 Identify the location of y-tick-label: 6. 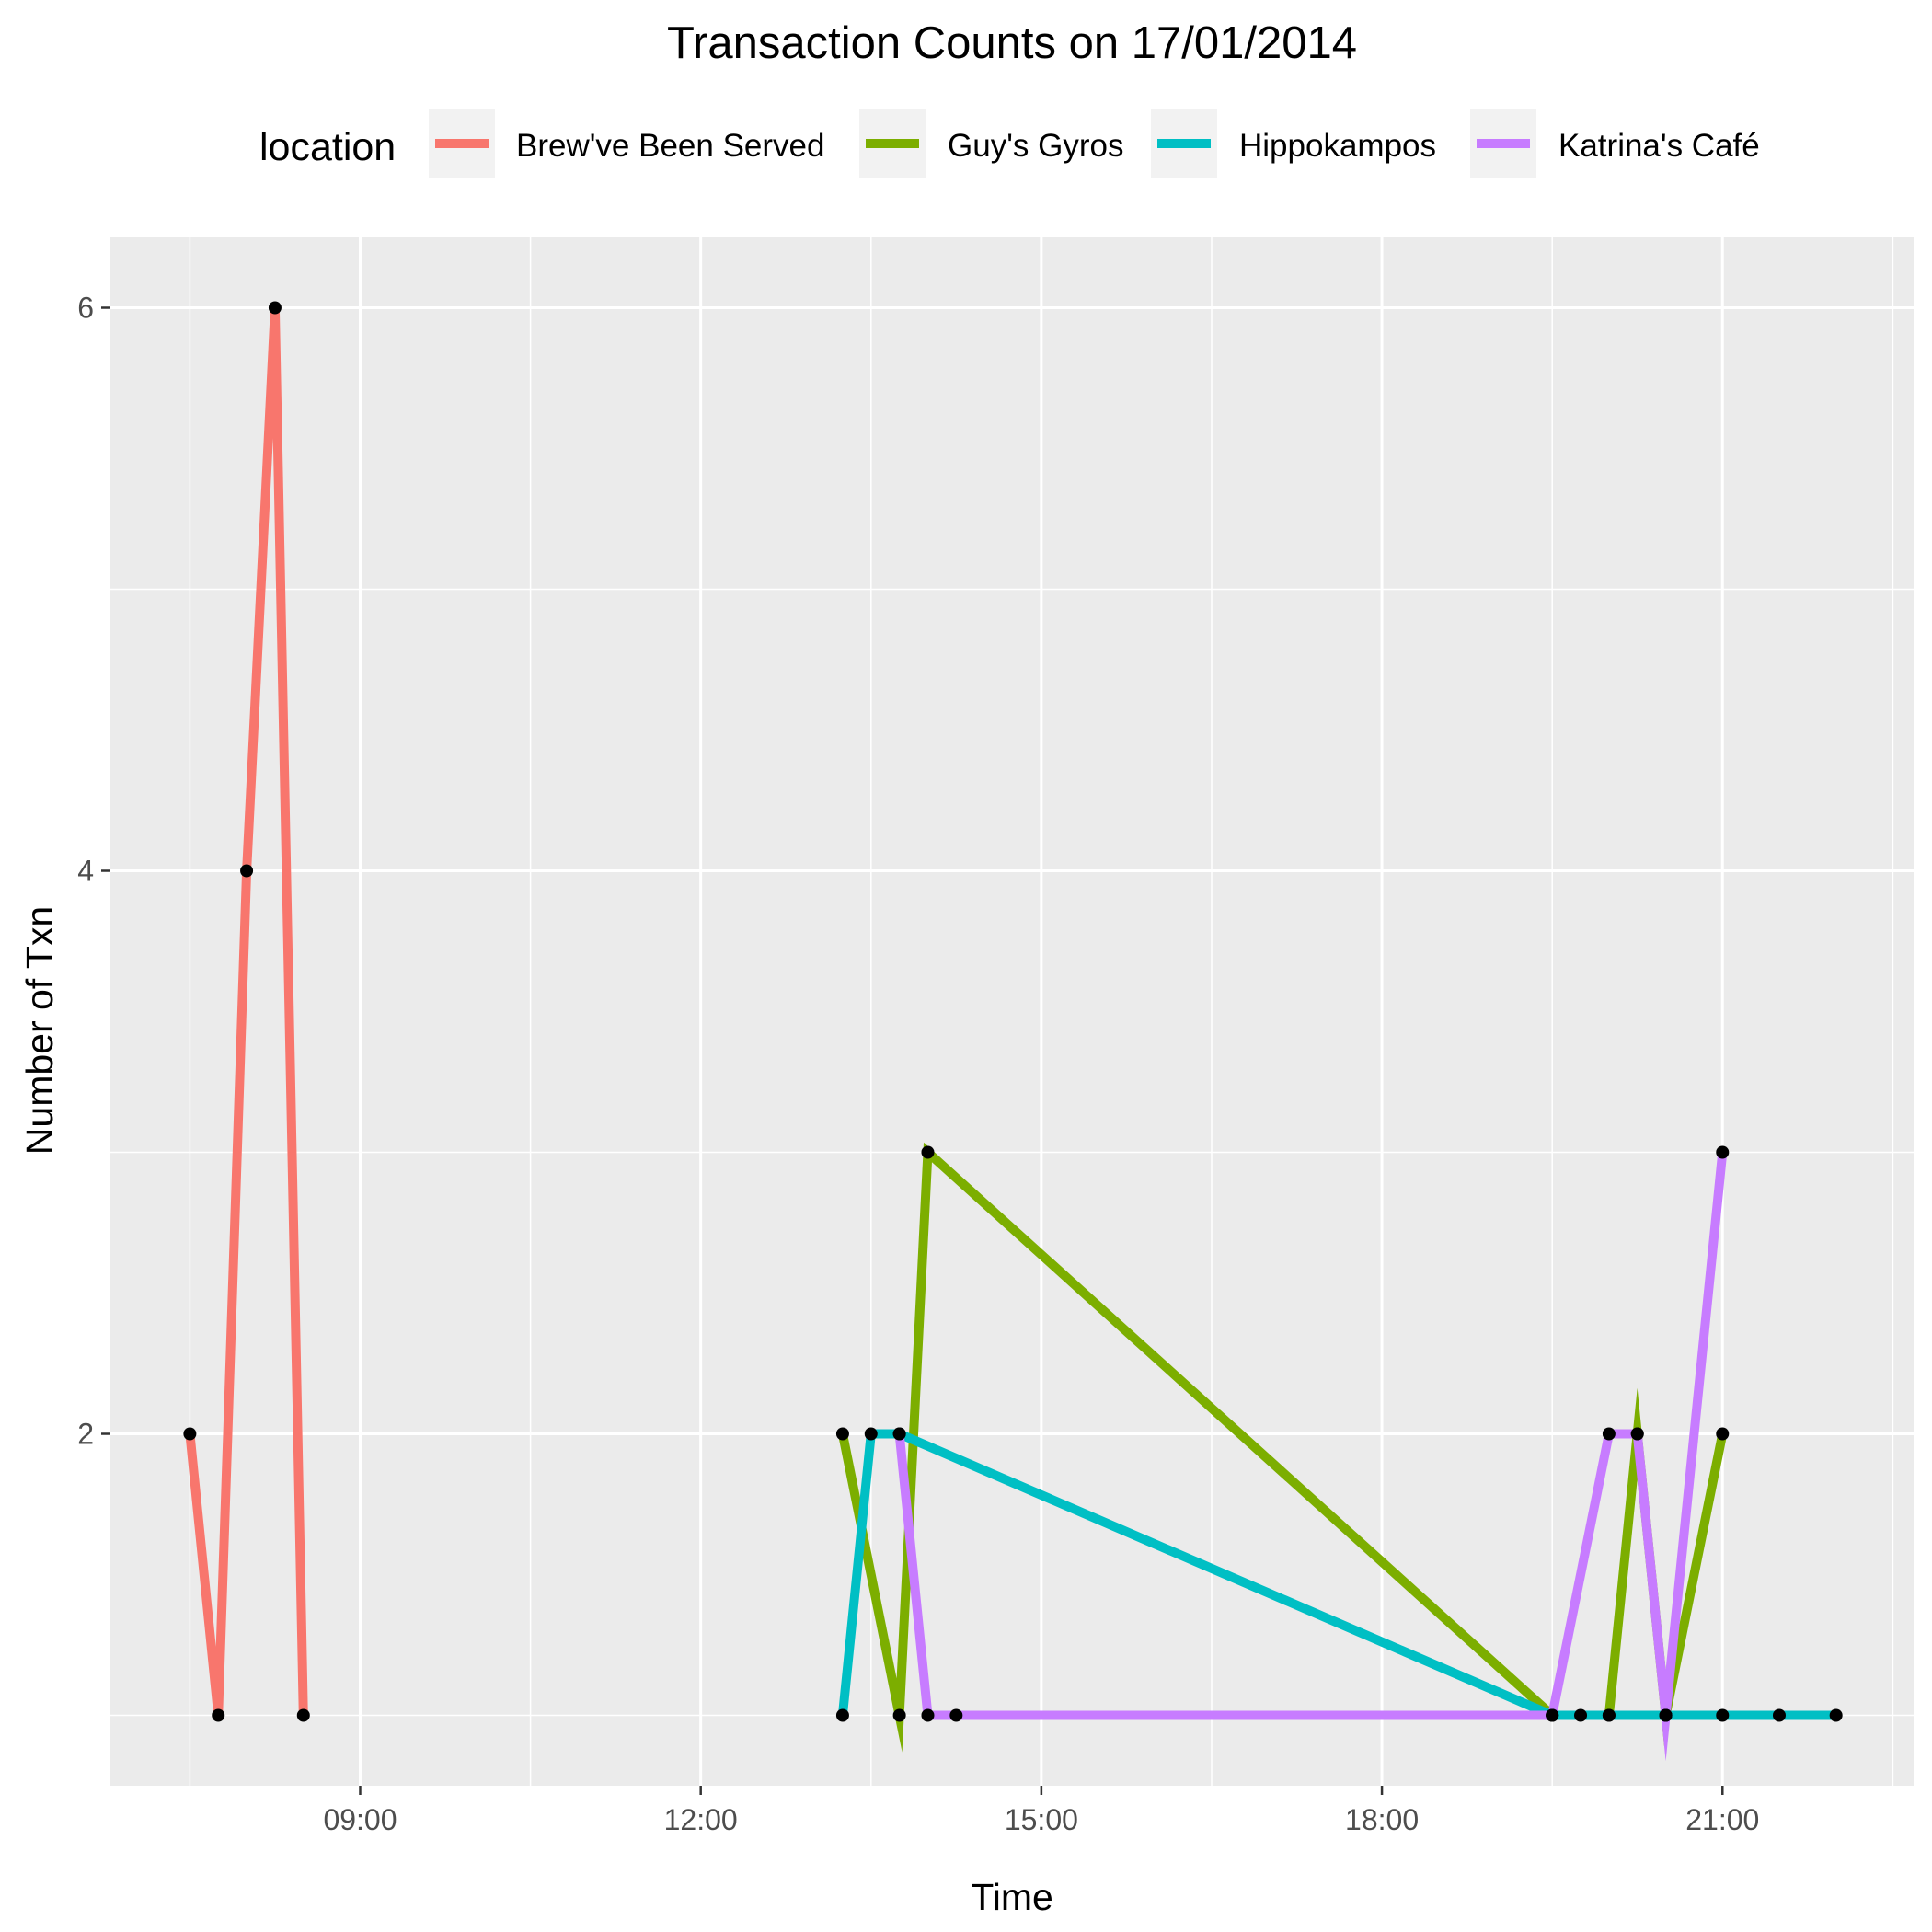
(85, 308).